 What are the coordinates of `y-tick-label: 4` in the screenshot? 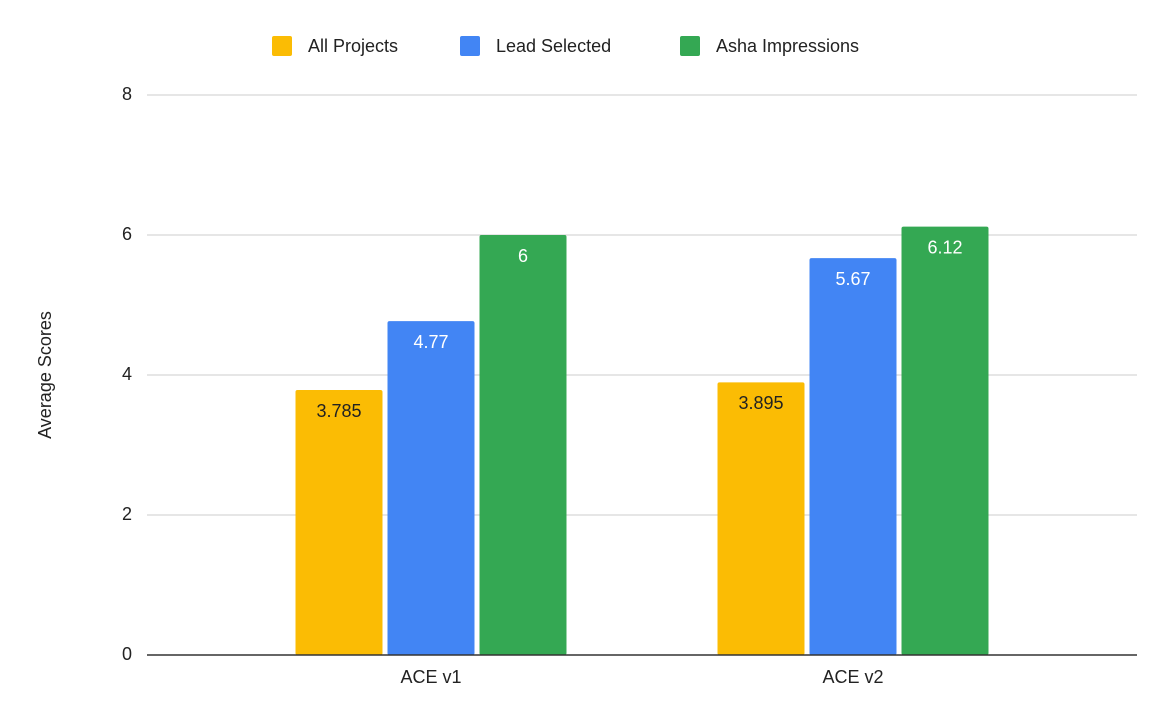 It's located at (127, 374).